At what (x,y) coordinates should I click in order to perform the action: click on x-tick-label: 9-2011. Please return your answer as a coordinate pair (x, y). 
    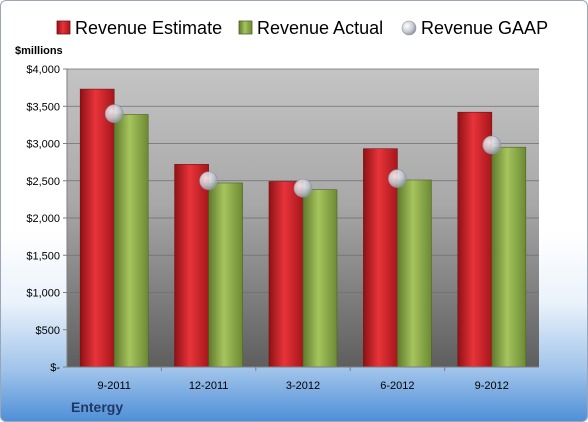
    Looking at the image, I should click on (113, 386).